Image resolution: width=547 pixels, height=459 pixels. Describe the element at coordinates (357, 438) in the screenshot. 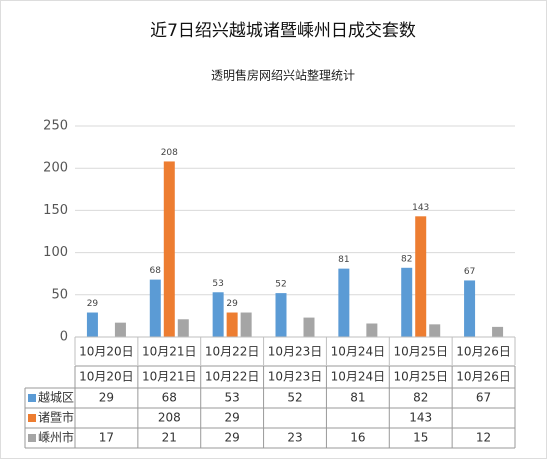

I see `table-cell: 16` at that location.